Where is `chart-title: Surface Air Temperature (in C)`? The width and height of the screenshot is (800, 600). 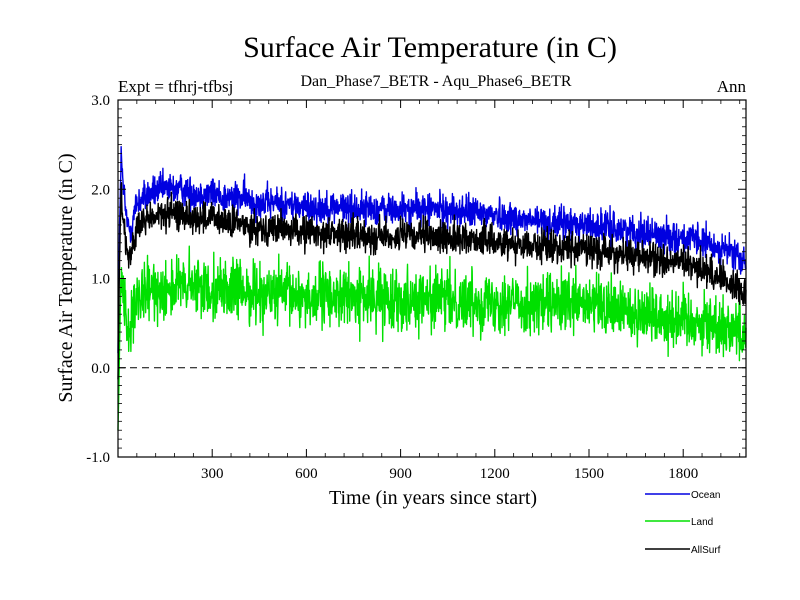
chart-title: Surface Air Temperature (in C) is located at coordinates (430, 47).